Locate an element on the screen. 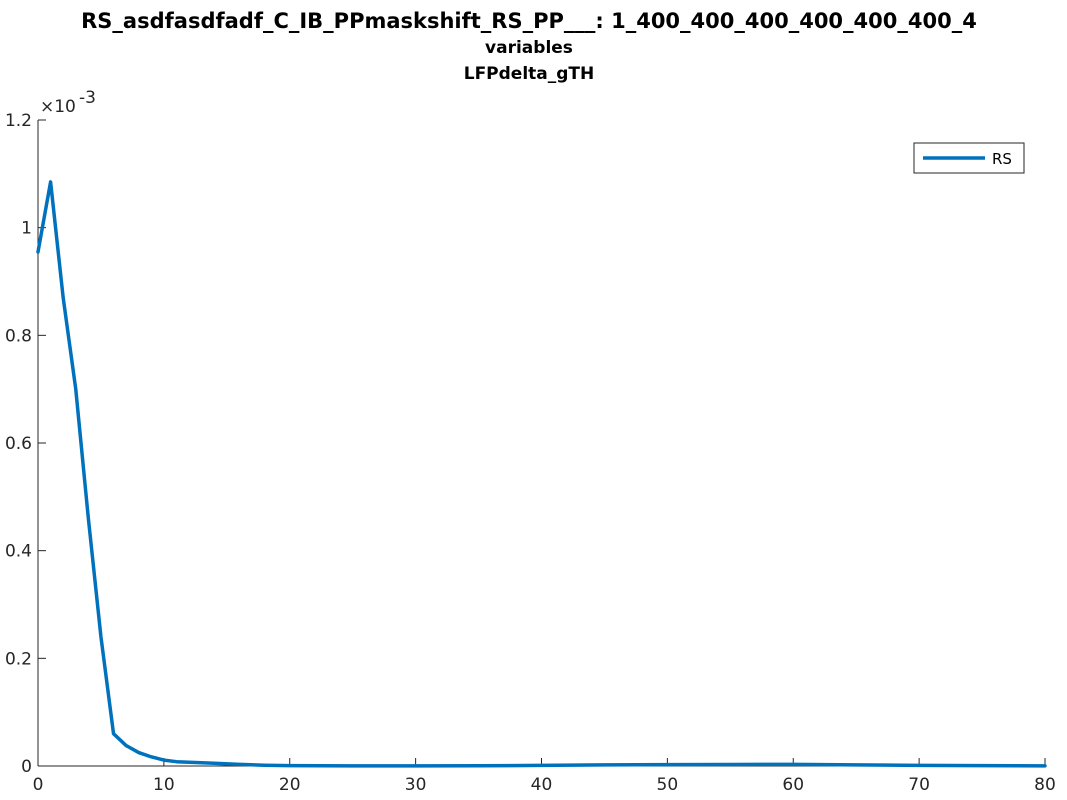 This screenshot has width=1067, height=800. y-tick-label: 1 is located at coordinates (26, 229).